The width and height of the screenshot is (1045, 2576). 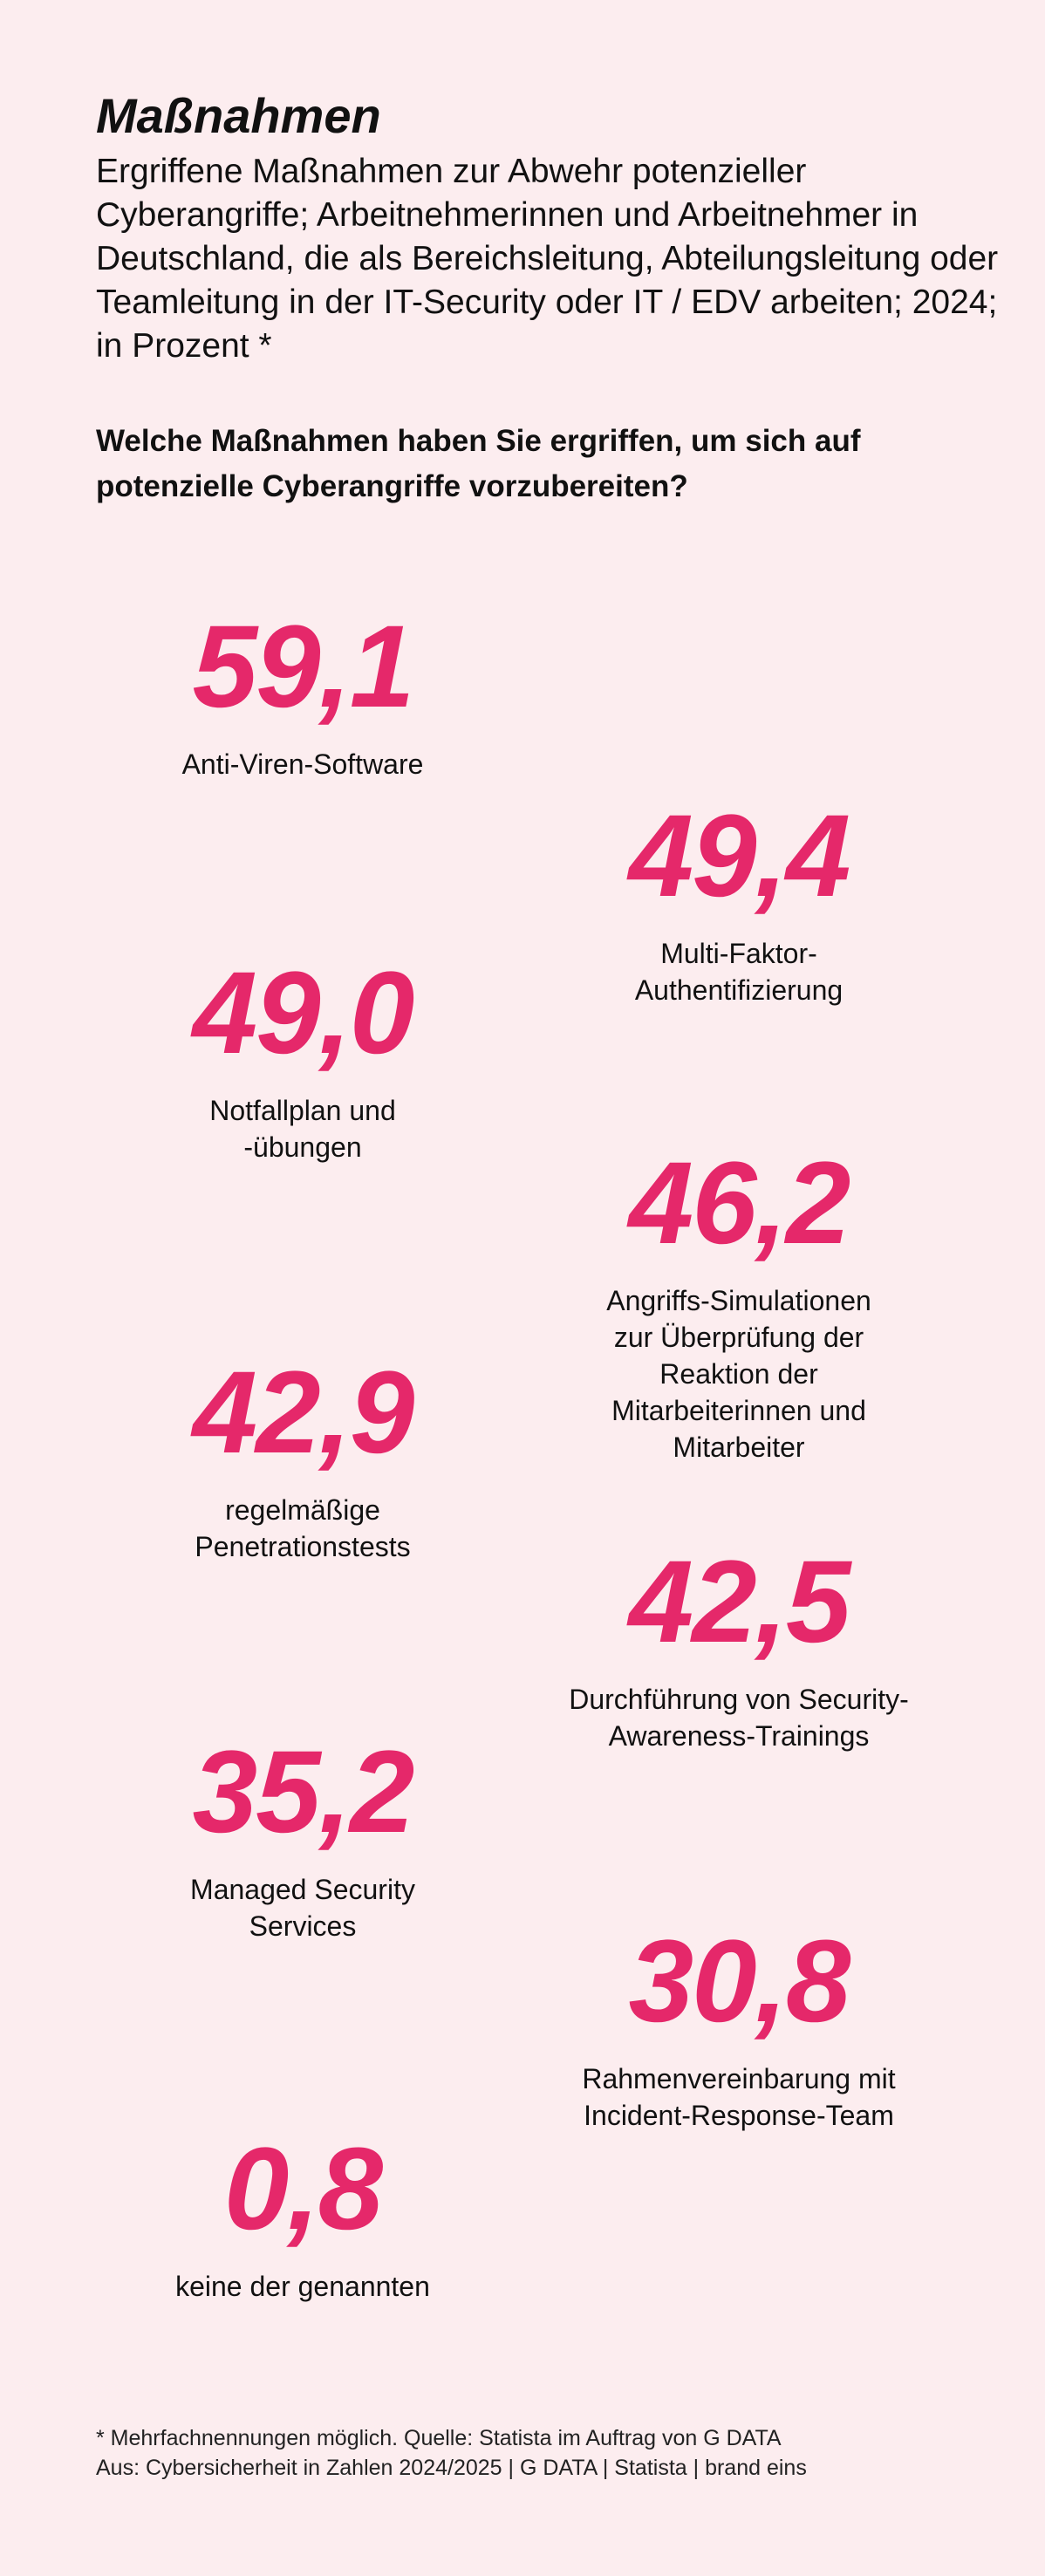 I want to click on stat-value: 35,2, so click(x=303, y=1792).